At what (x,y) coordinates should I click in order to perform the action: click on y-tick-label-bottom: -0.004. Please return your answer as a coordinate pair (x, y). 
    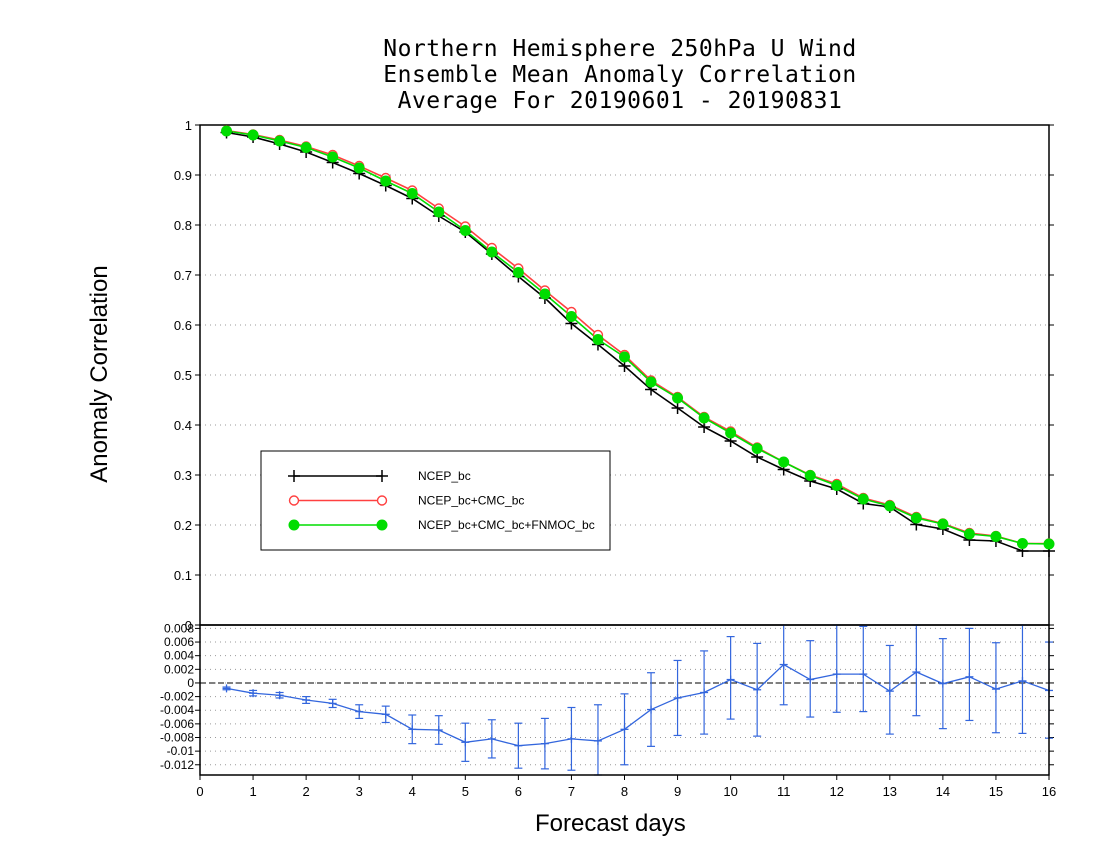
    Looking at the image, I should click on (177, 710).